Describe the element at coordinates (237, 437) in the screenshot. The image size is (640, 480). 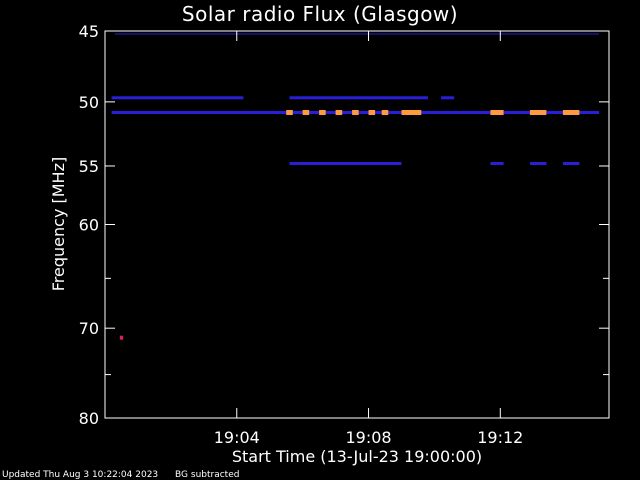
I see `x-tick-label: 19:04` at that location.